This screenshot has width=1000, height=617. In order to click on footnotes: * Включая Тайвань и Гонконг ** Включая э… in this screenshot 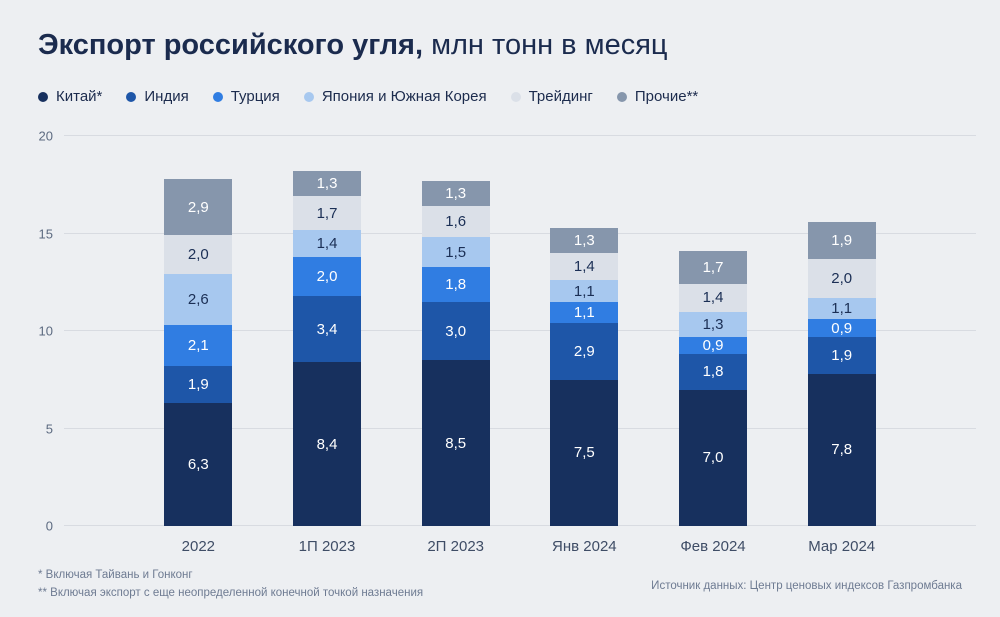, I will do `click(230, 584)`.